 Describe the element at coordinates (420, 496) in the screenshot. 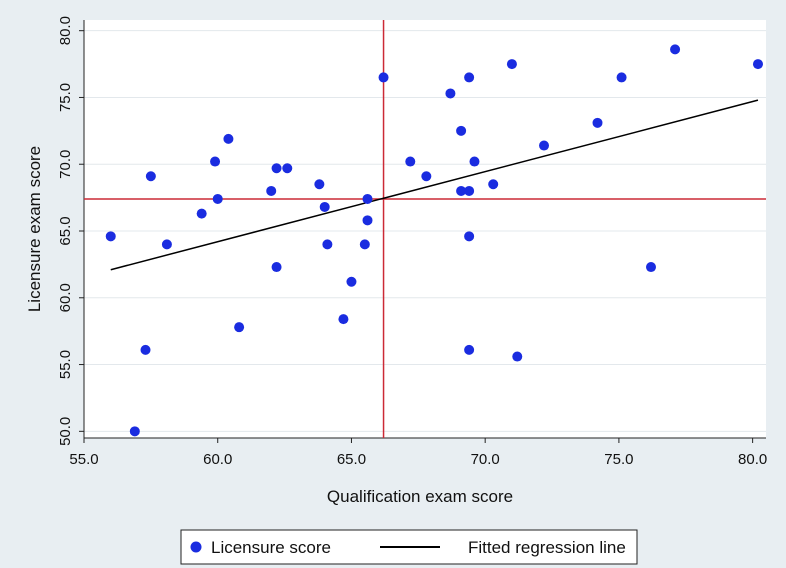

I see `x-axis-title: Qualification exam score` at that location.